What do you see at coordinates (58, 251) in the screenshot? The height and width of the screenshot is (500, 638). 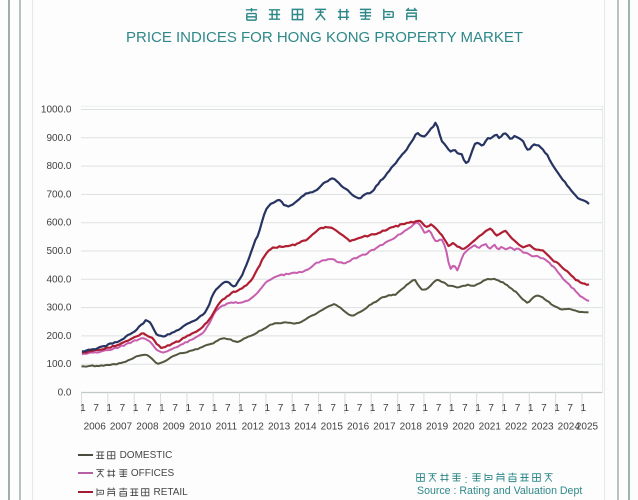 I see `svg-text: 500.0` at bounding box center [58, 251].